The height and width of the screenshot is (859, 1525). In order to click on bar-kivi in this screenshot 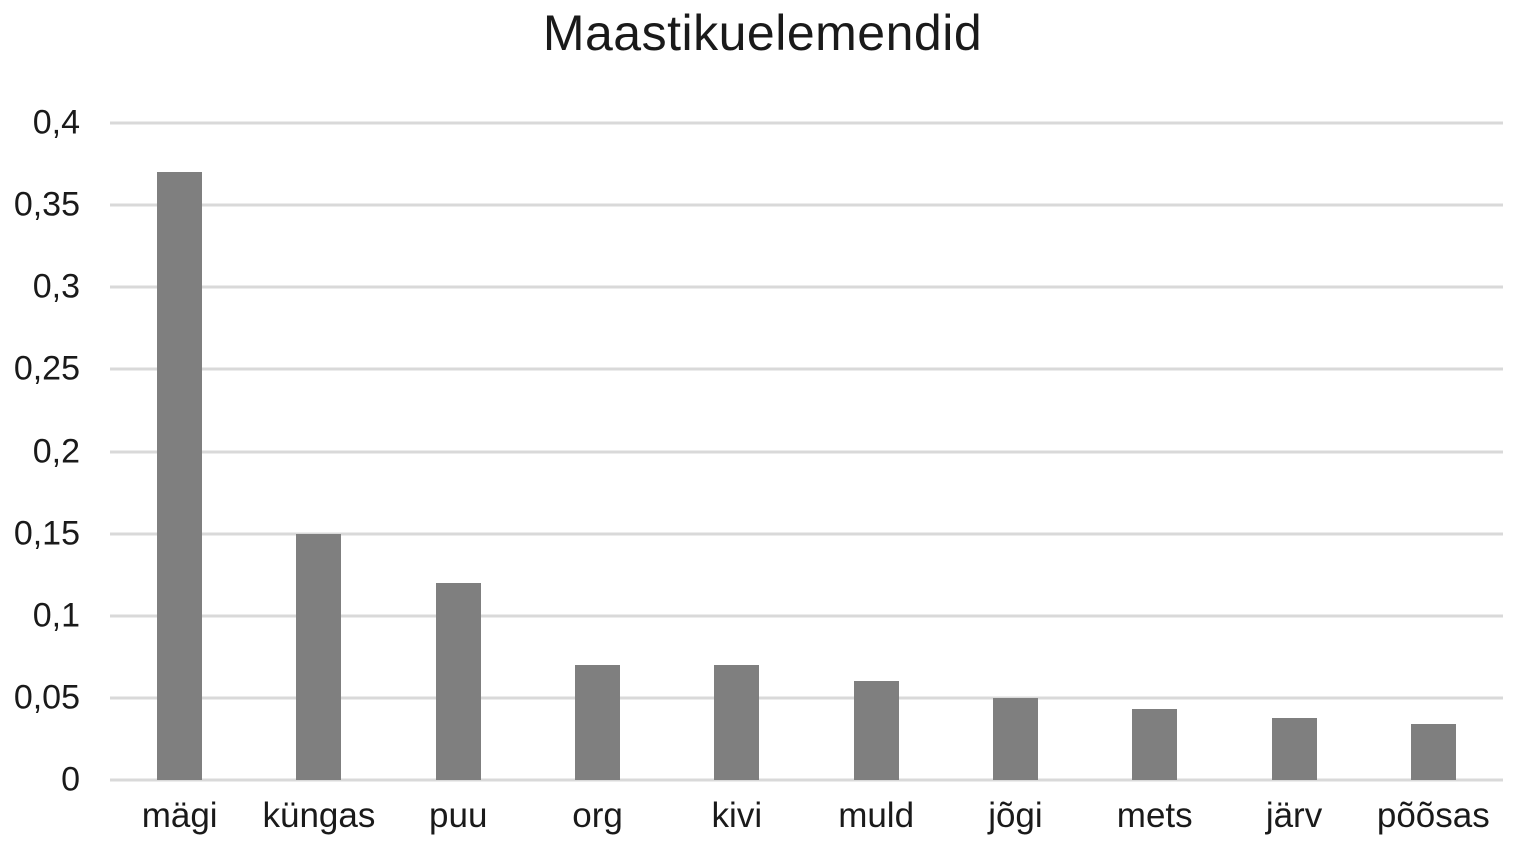, I will do `click(737, 722)`.